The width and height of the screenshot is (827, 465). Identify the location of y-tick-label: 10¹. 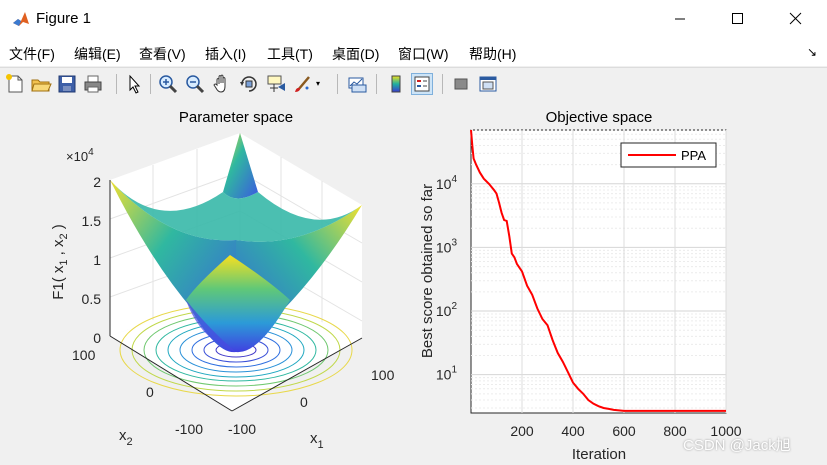
(447, 374).